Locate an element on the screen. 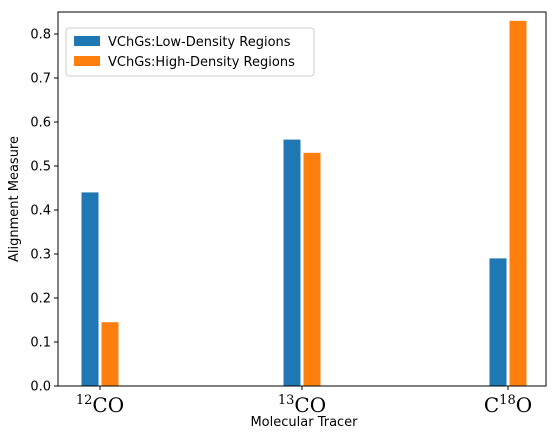 The width and height of the screenshot is (554, 438). y-tick-label: 0.2 is located at coordinates (40, 299).